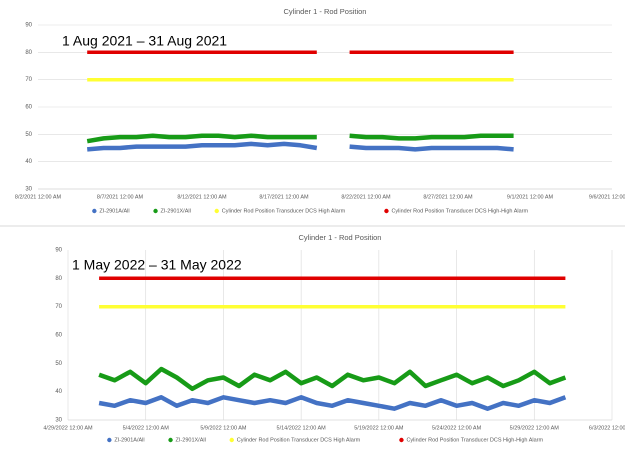 The image size is (625, 454). Describe the element at coordinates (284, 197) in the screenshot. I see `x-tick-label: 8/17/2021 12:00 AM` at that location.